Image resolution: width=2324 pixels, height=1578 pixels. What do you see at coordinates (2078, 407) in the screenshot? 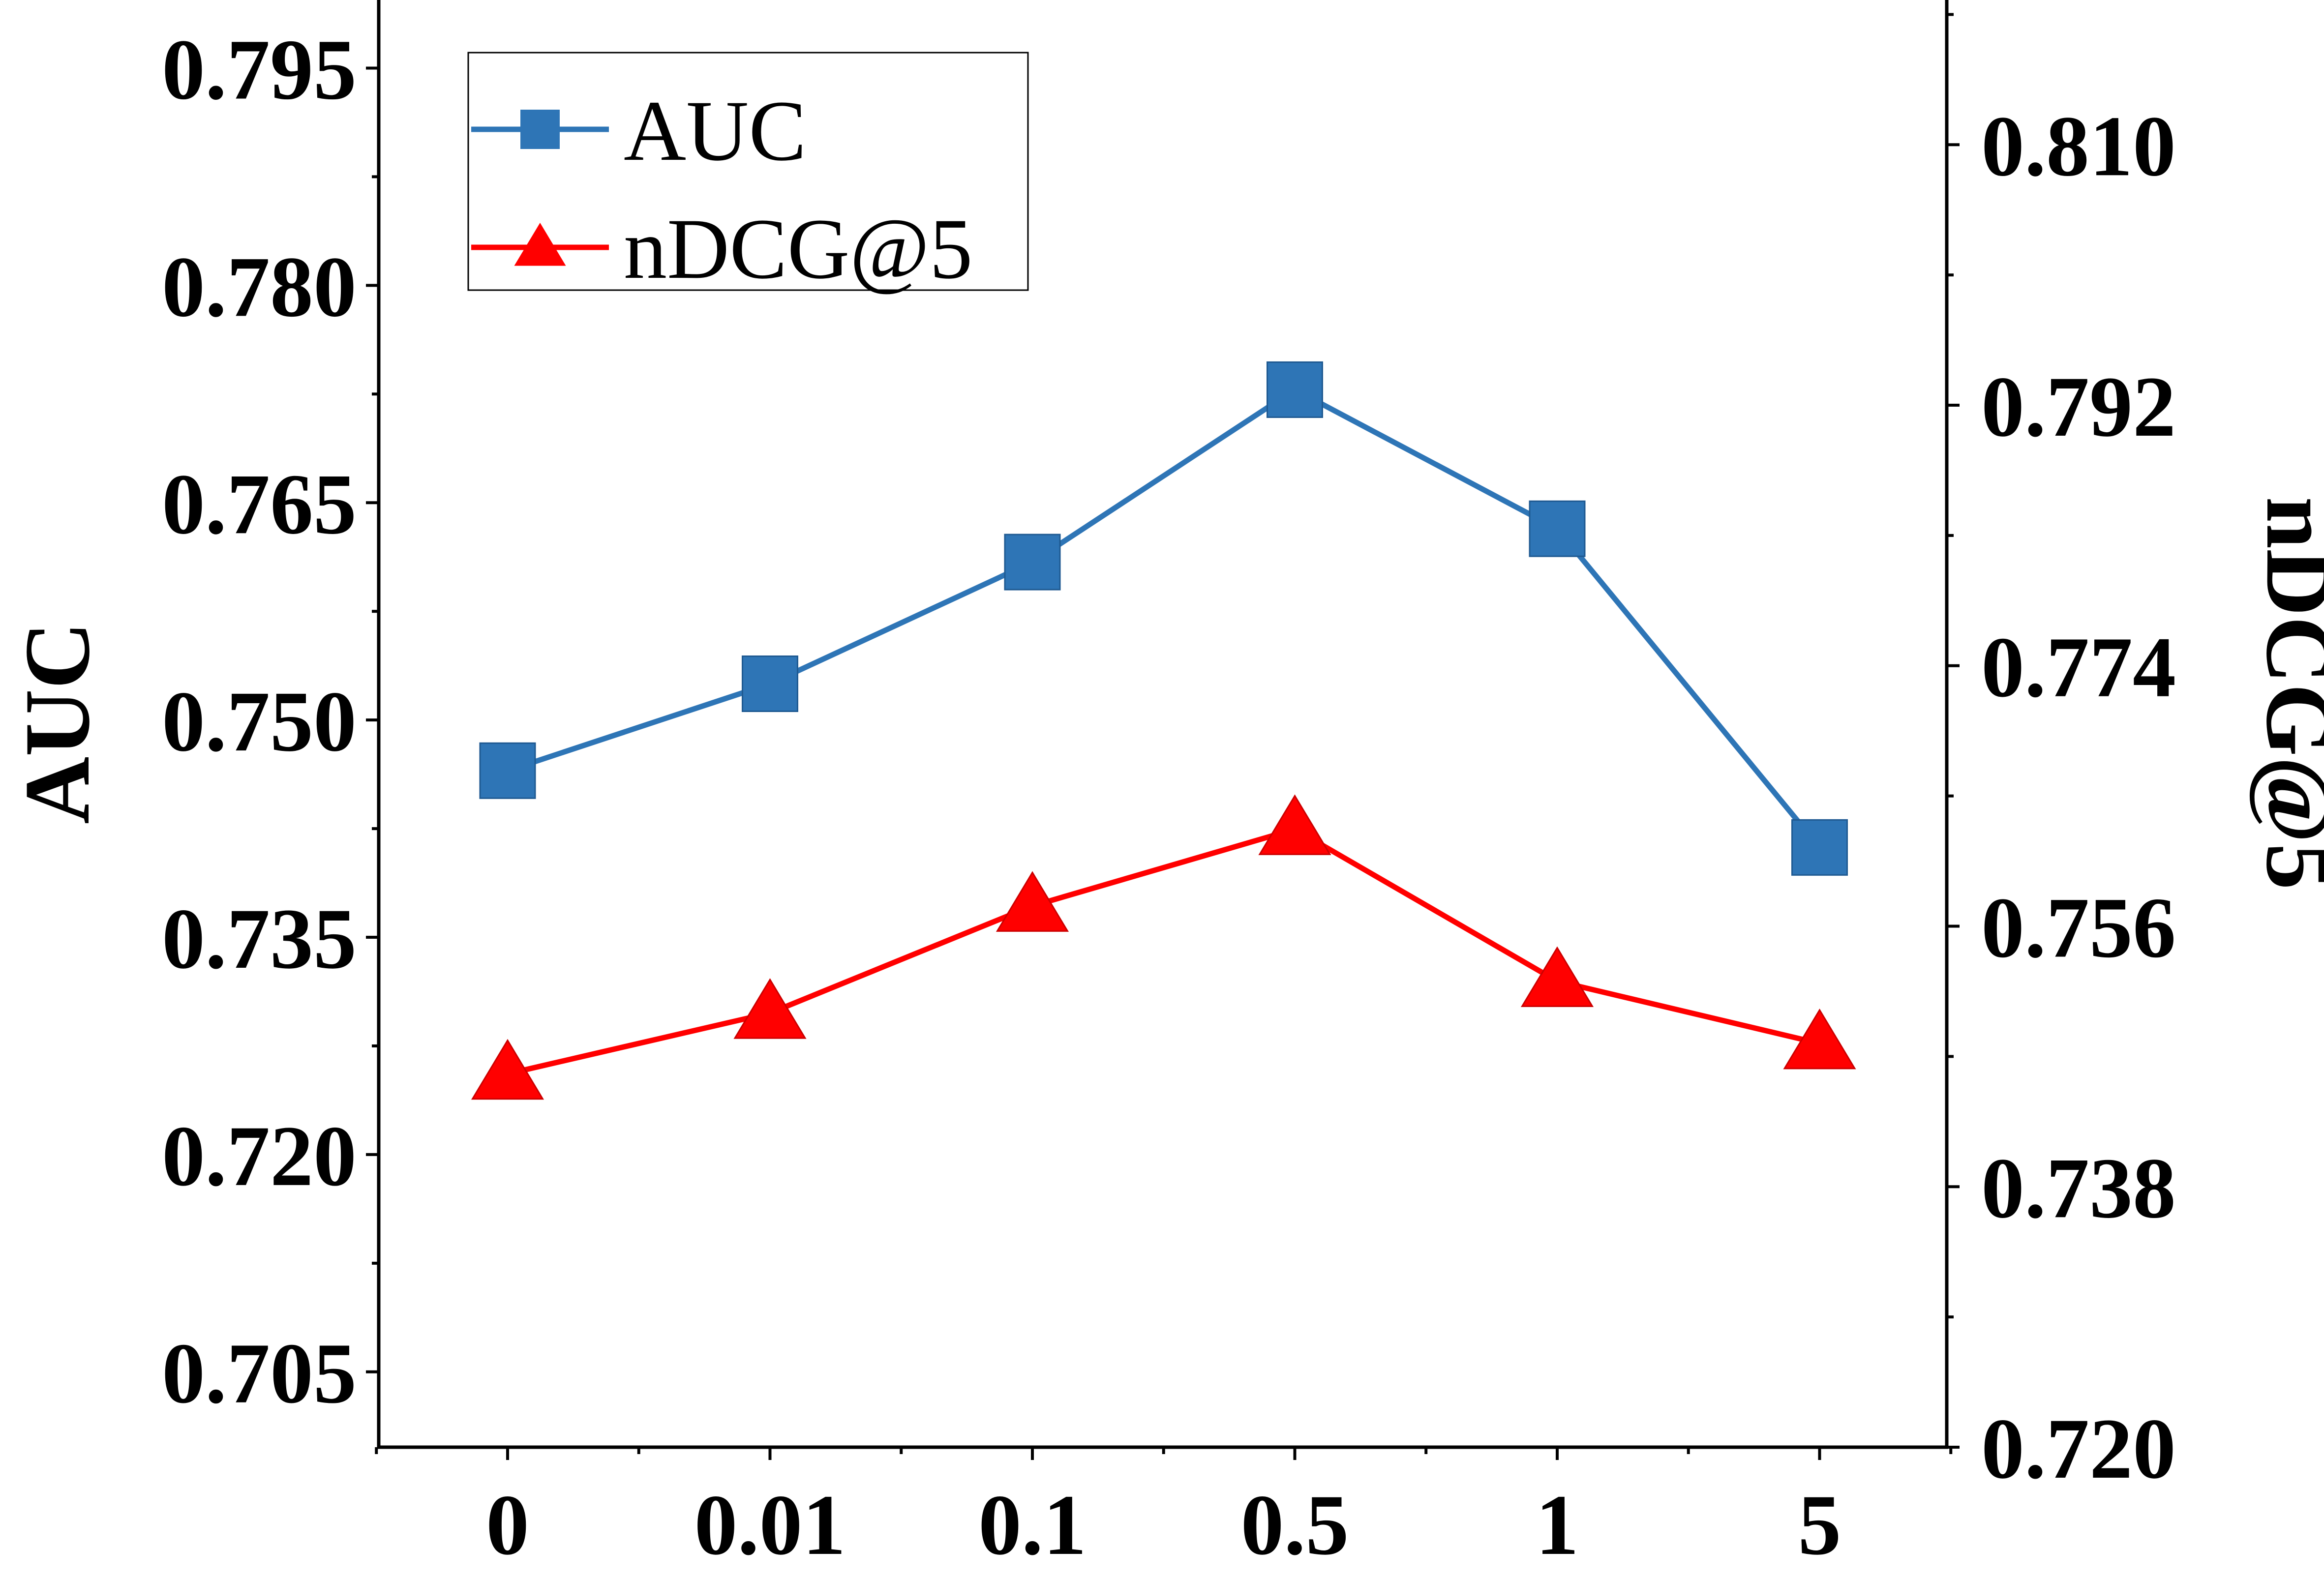
I see `right-tick-label: 0.792` at bounding box center [2078, 407].